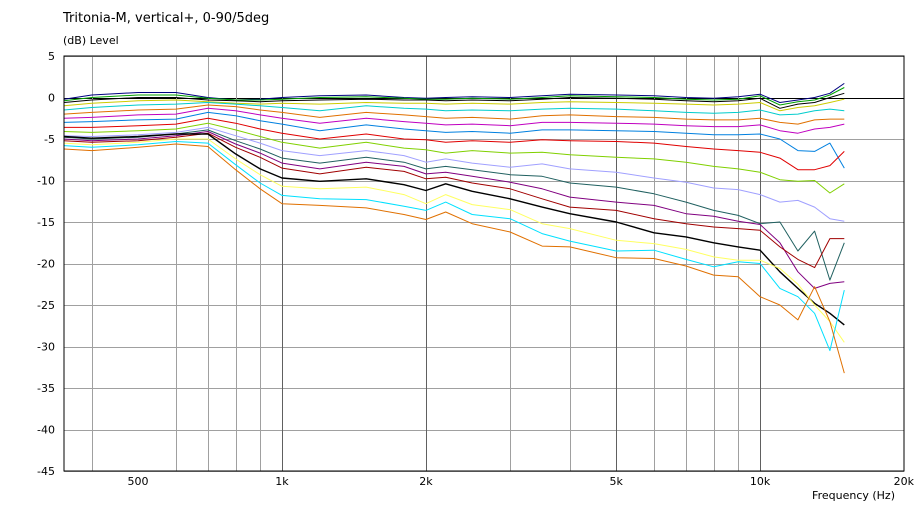 This screenshot has width=919, height=506. I want to click on y-tick-label: -10, so click(46, 181).